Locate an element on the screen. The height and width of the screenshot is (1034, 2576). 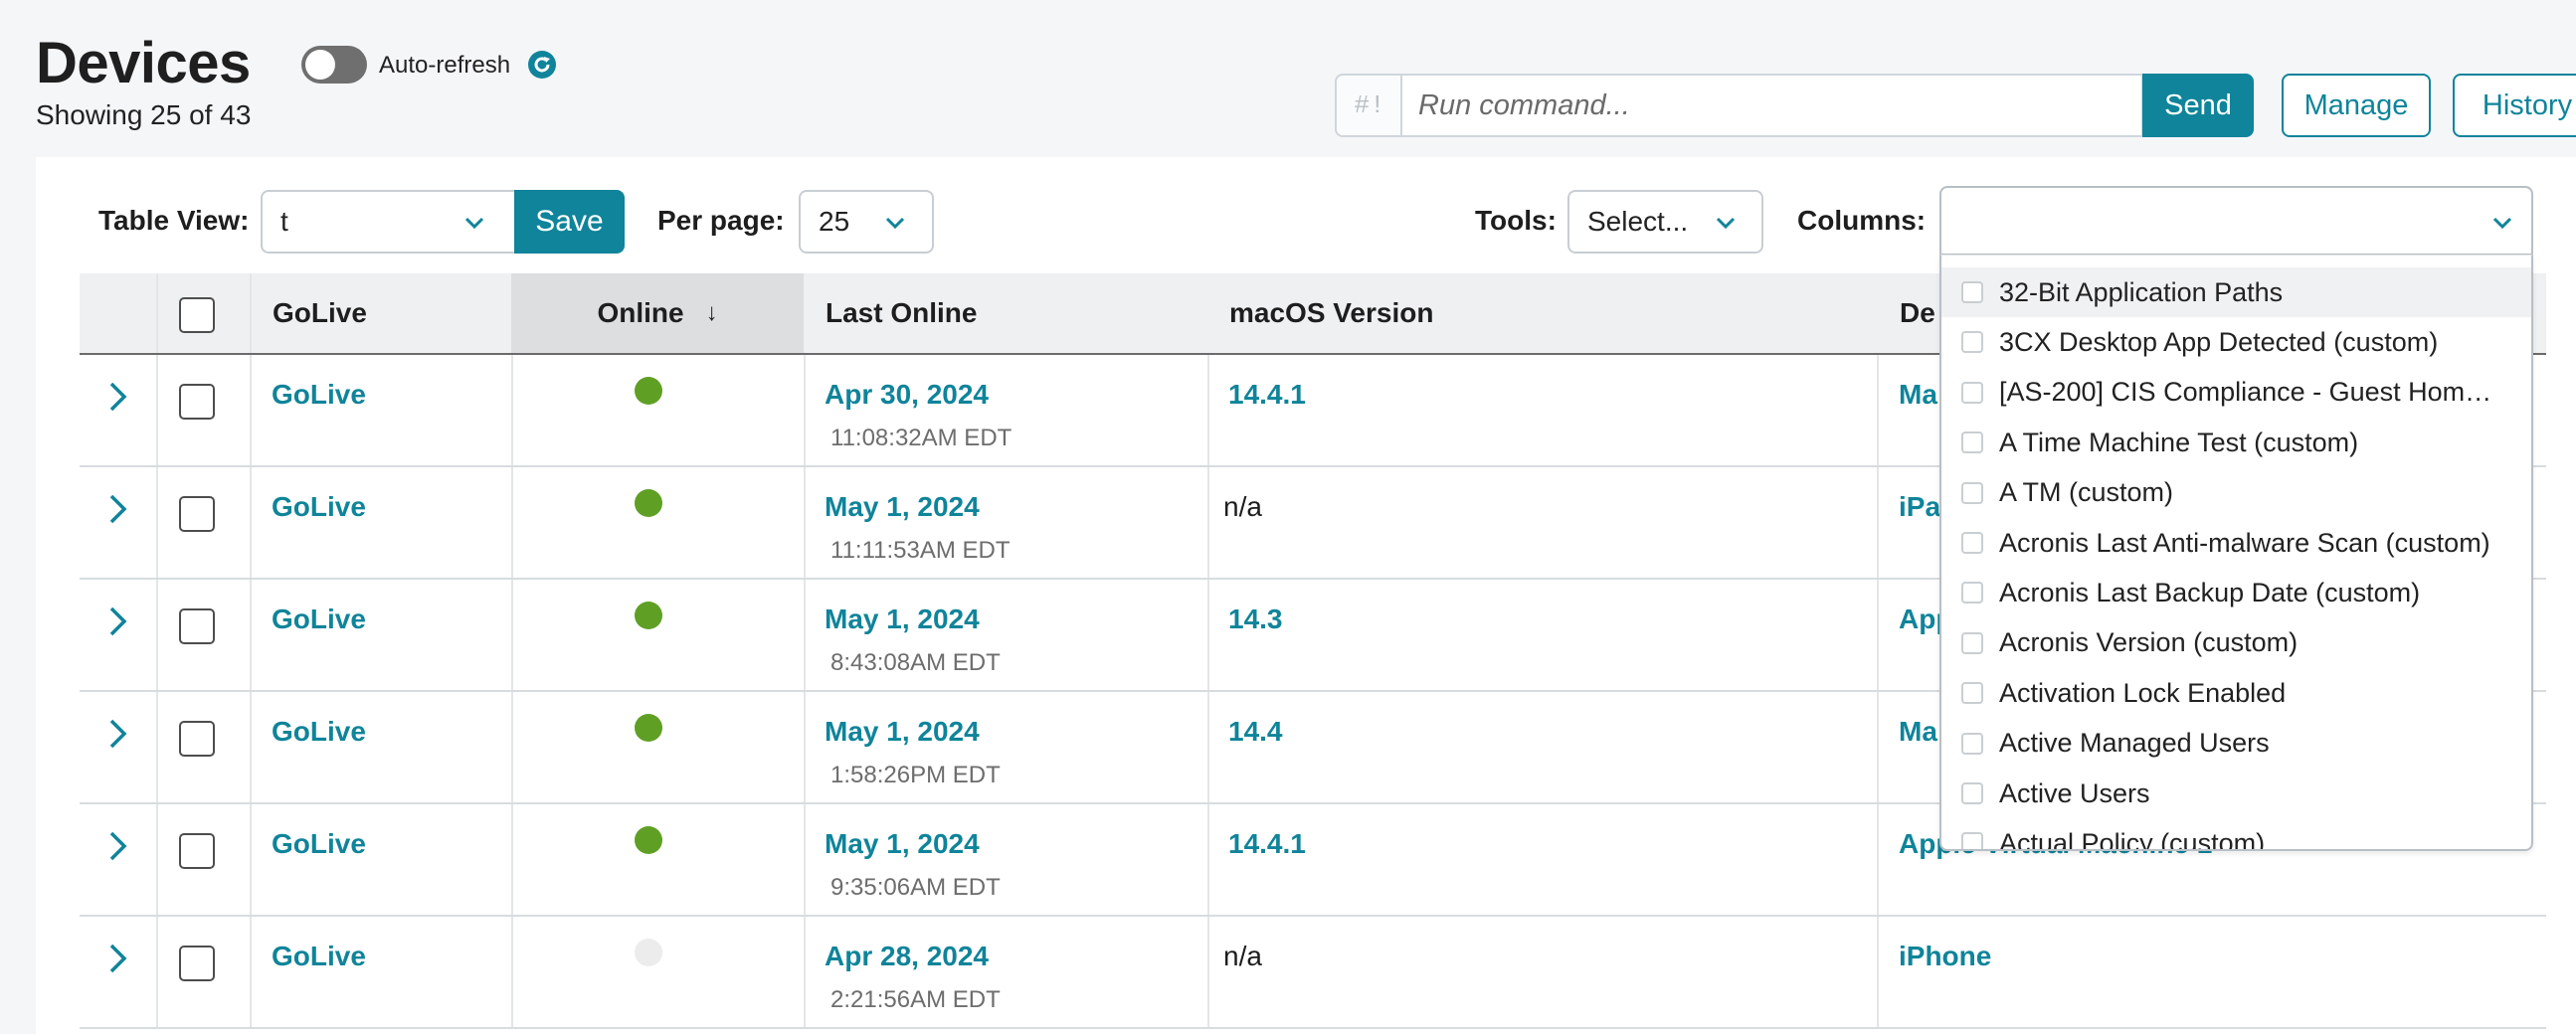
column-header-macos-version: macOS Version is located at coordinates (1331, 312).